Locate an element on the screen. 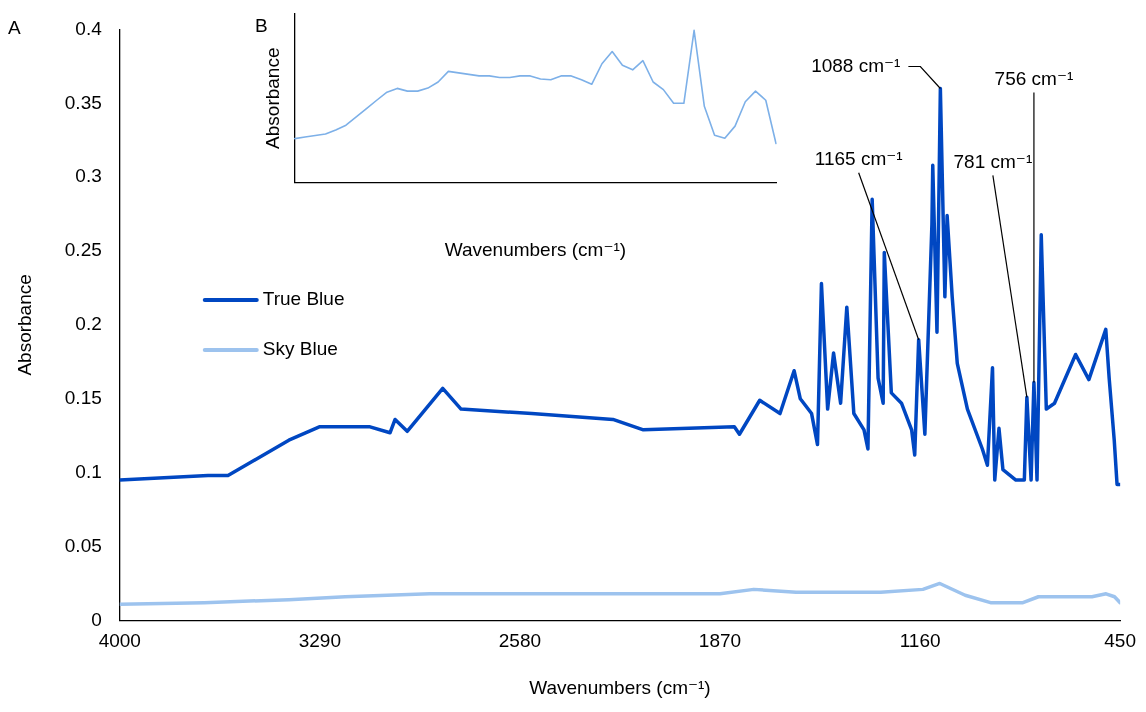  legend-label: True Blue is located at coordinates (303, 299).